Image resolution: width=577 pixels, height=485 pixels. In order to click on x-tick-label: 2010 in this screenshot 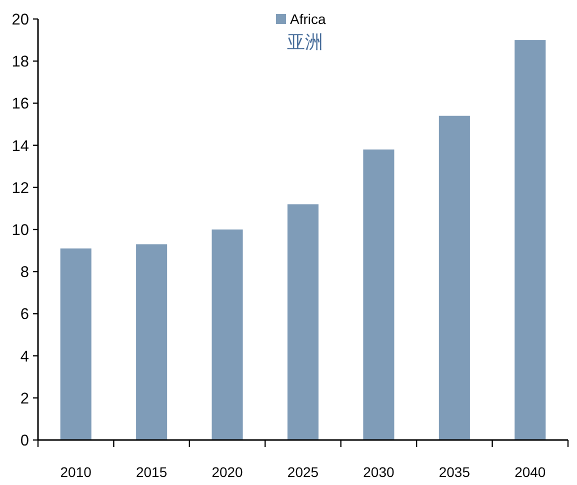, I will do `click(76, 472)`.